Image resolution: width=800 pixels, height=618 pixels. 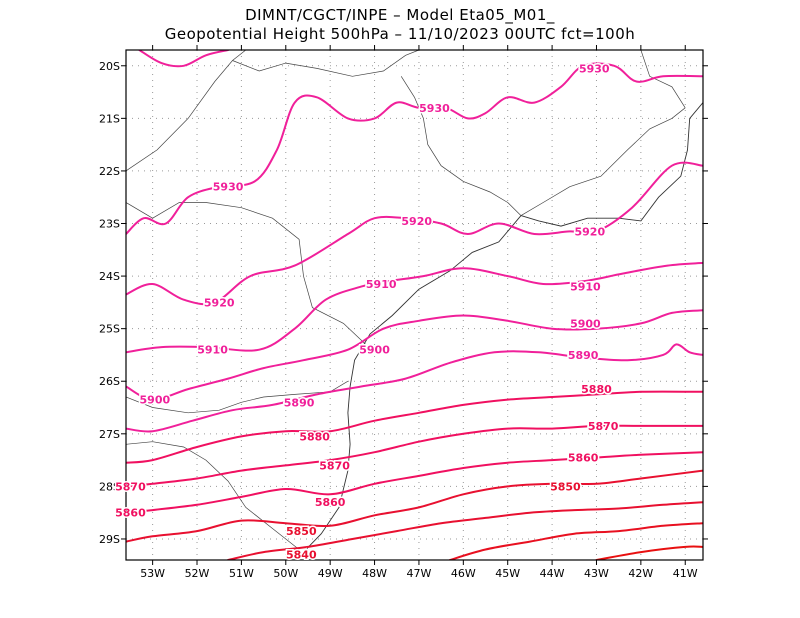 What do you see at coordinates (374, 573) in the screenshot?
I see `x-tick-label: 48W` at bounding box center [374, 573].